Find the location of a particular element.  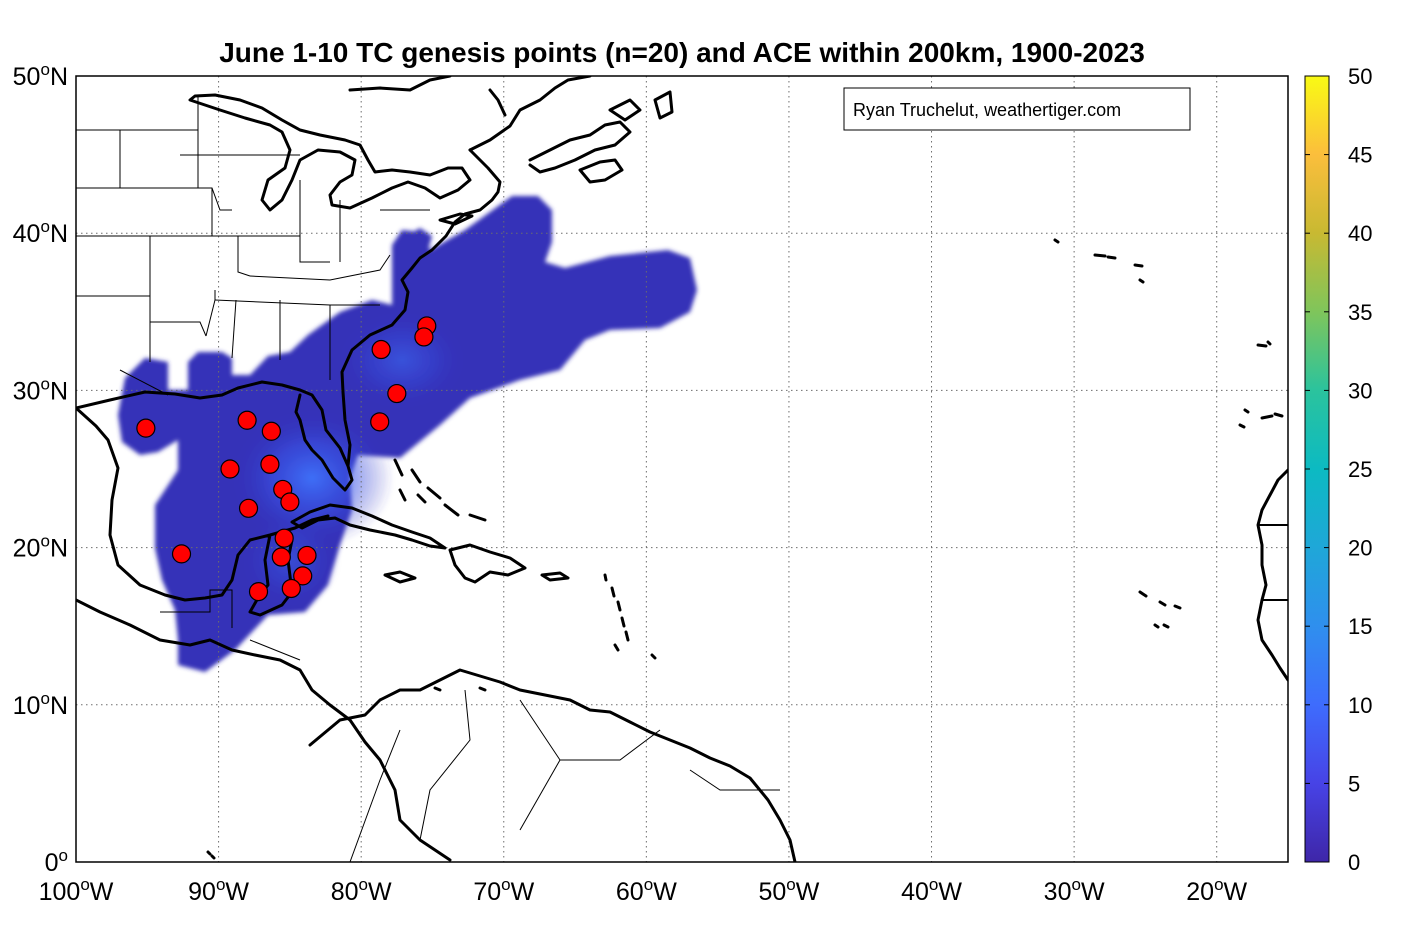

lon-tick-label: 90oW is located at coordinates (218, 890).